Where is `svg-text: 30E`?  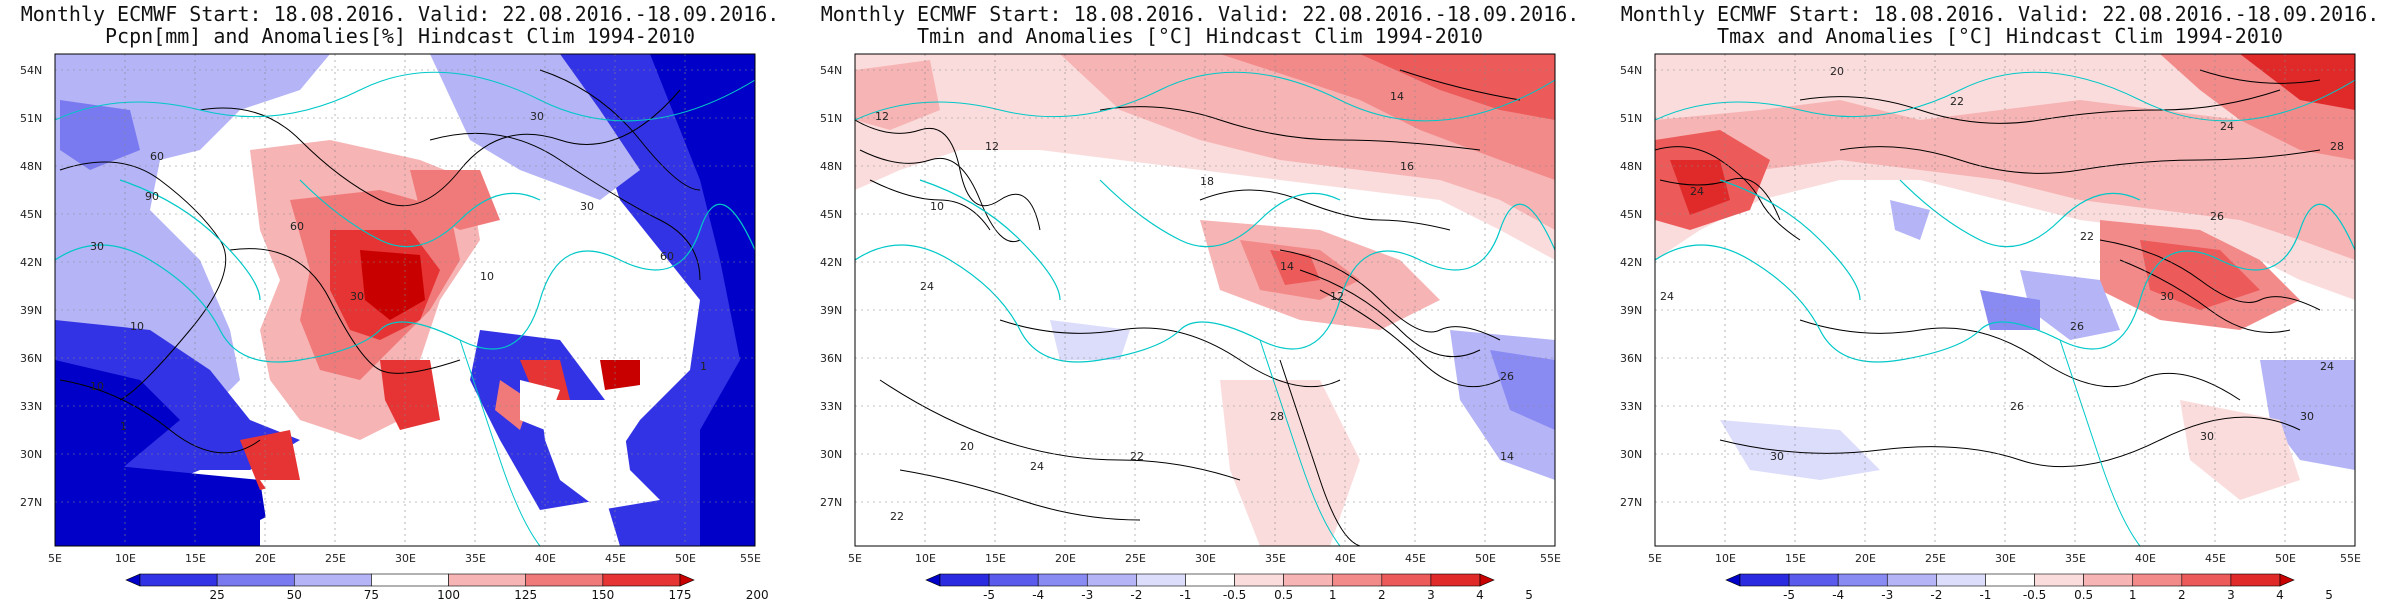 svg-text: 30E is located at coordinates (2005, 558).